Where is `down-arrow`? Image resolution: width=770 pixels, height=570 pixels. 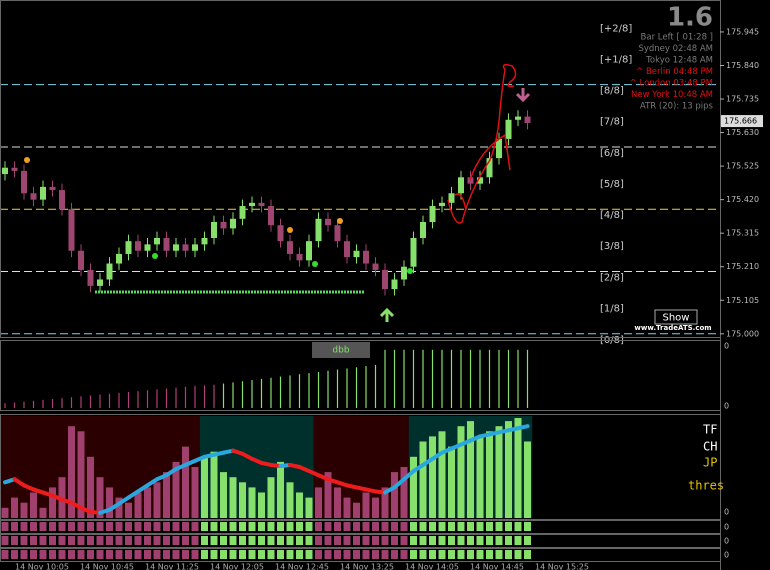 down-arrow is located at coordinates (523, 95).